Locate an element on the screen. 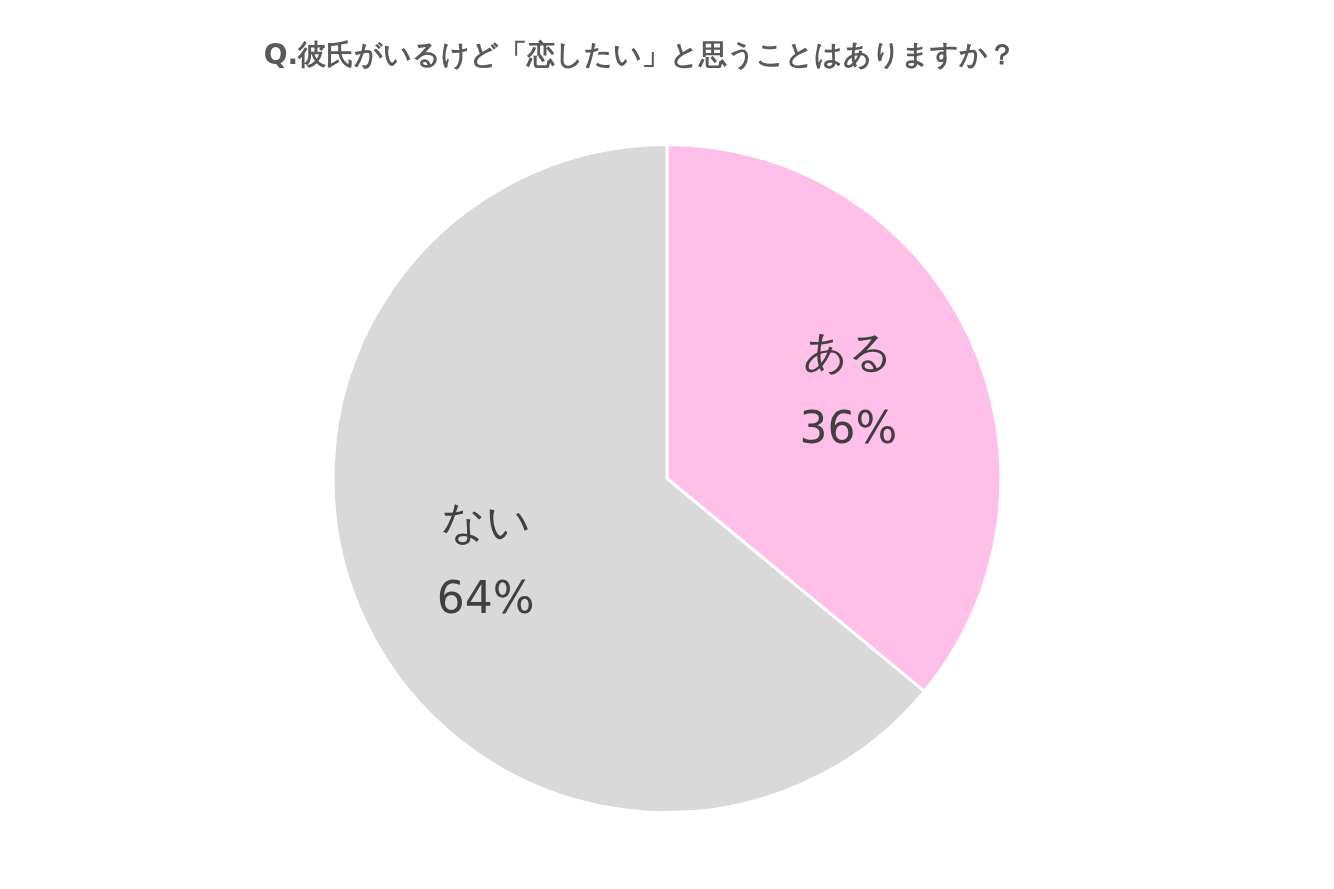 Image resolution: width=1334 pixels, height=889 pixels. slice-label: ある is located at coordinates (848, 351).